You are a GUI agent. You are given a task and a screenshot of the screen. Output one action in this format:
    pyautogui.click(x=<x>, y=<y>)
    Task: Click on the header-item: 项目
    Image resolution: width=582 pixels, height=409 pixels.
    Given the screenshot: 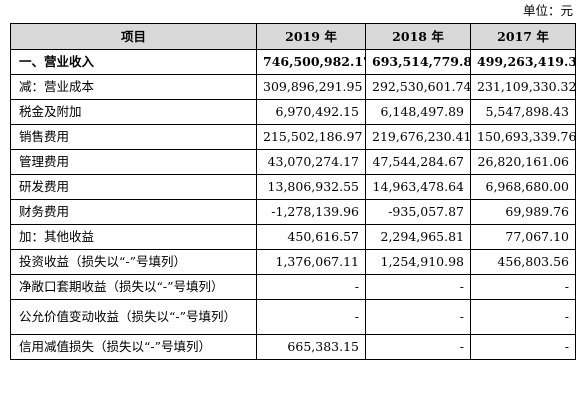 What is the action you would take?
    pyautogui.click(x=133, y=36)
    